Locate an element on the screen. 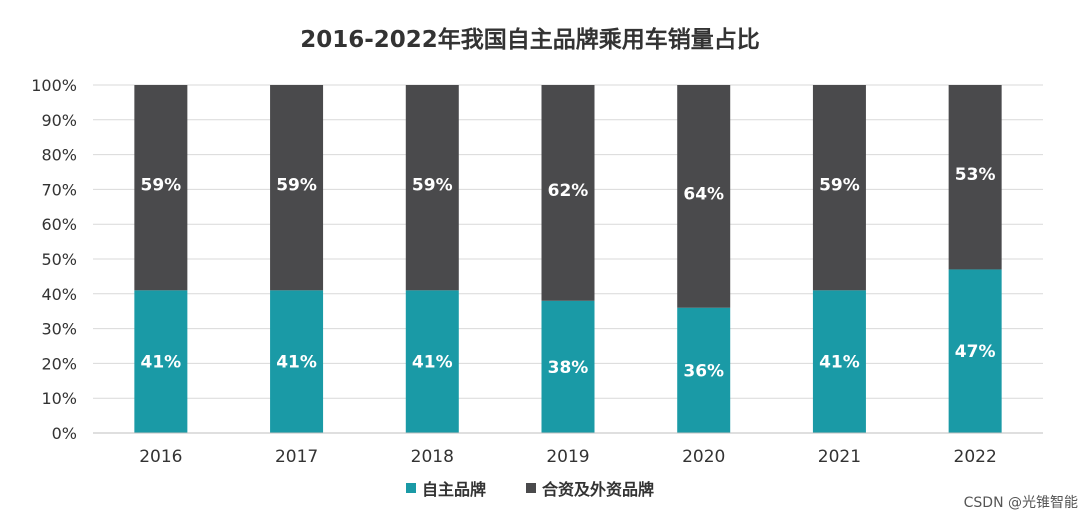 The image size is (1092, 520). x-tick-label: 2022 is located at coordinates (975, 457).